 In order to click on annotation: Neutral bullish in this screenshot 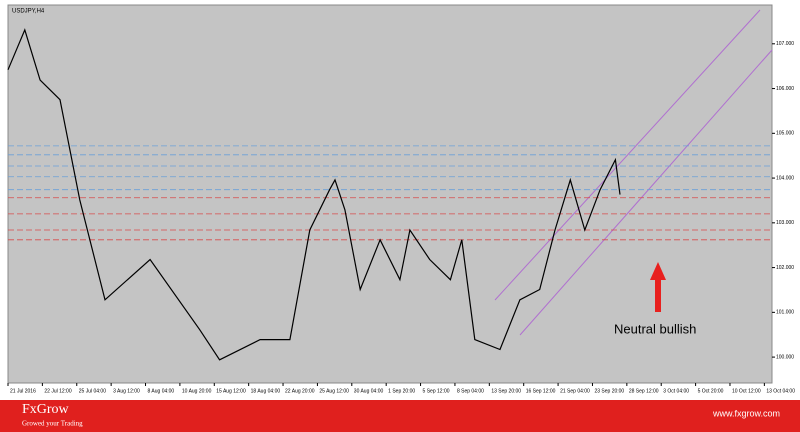, I will do `click(655, 328)`.